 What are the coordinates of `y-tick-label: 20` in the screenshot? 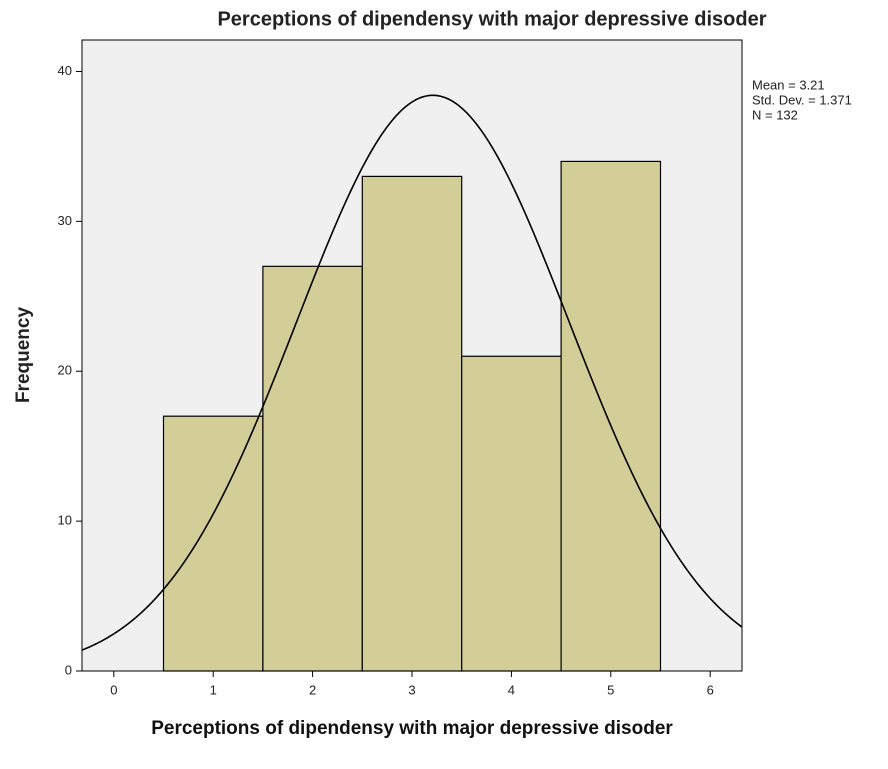 It's located at (65, 370).